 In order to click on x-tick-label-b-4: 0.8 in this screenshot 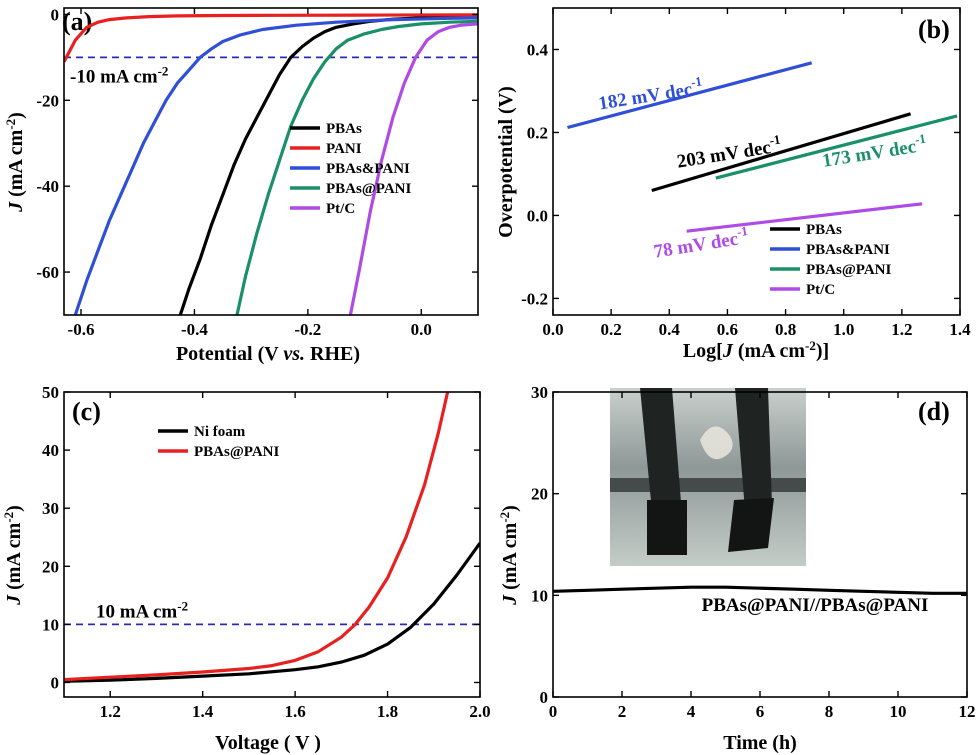, I will do `click(785, 329)`.